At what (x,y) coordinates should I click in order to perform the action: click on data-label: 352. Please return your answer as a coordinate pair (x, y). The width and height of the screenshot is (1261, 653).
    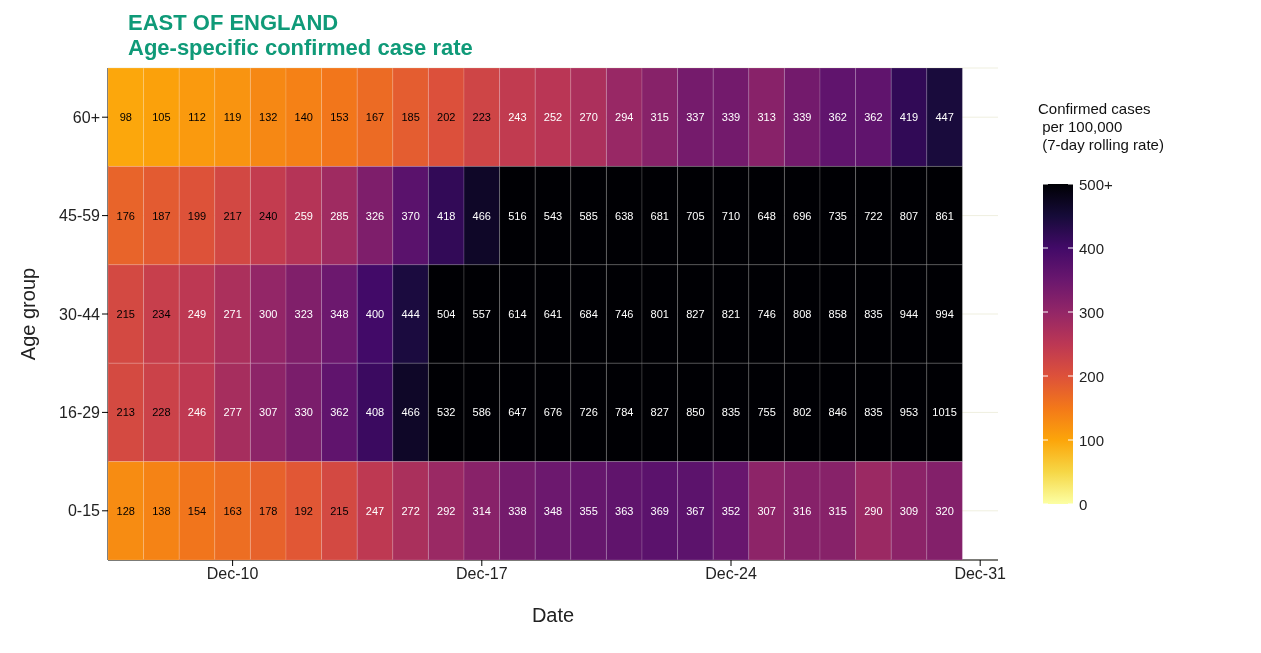
    Looking at the image, I should click on (731, 510).